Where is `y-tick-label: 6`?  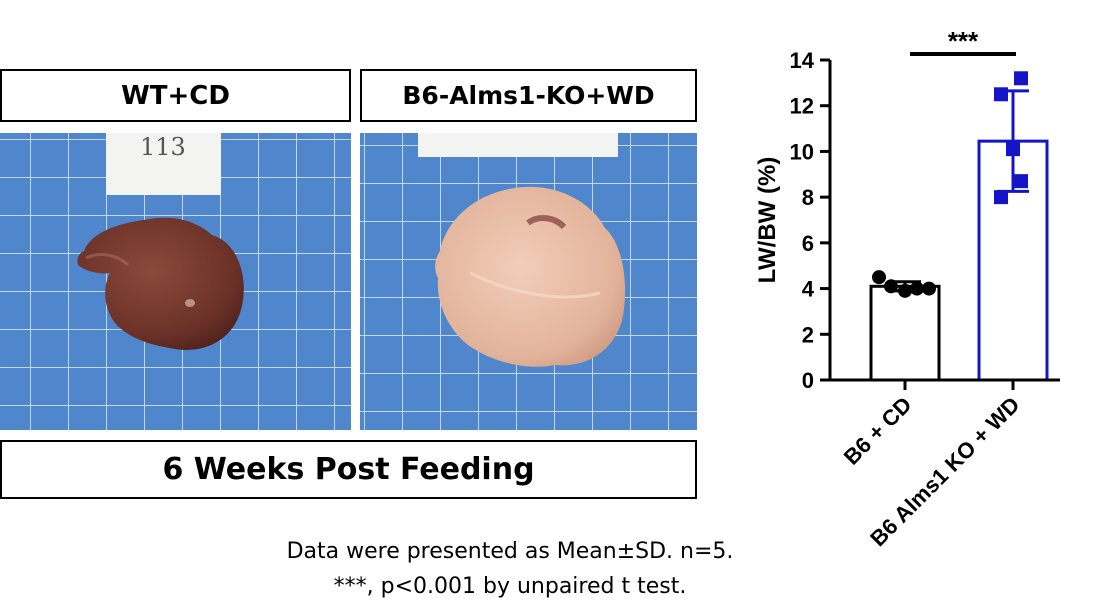
y-tick-label: 6 is located at coordinates (808, 243).